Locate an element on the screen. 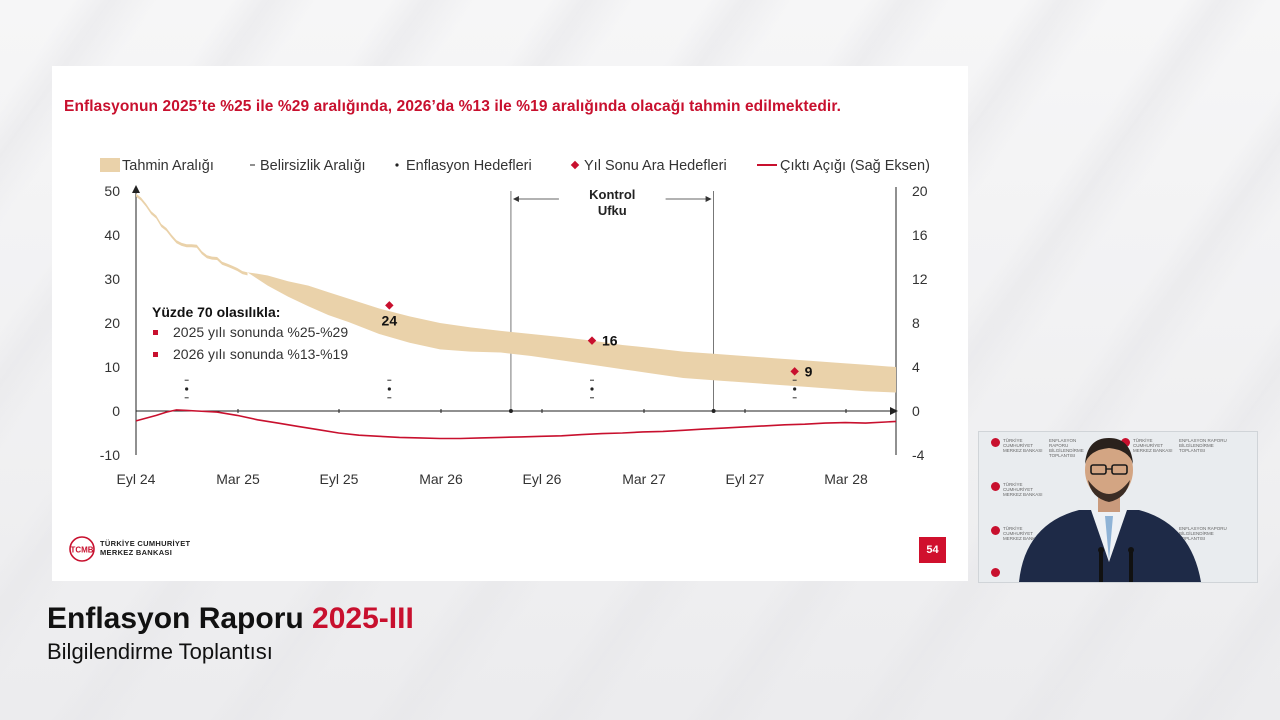  page-number-badge: 54 is located at coordinates (932, 550).